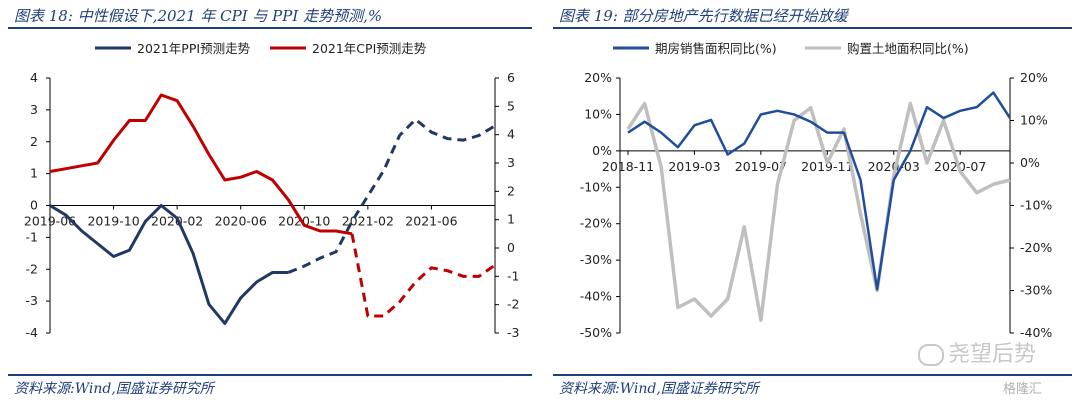 The image size is (1080, 400). Describe the element at coordinates (511, 77) in the screenshot. I see `right-y-tick-label: 6` at that location.